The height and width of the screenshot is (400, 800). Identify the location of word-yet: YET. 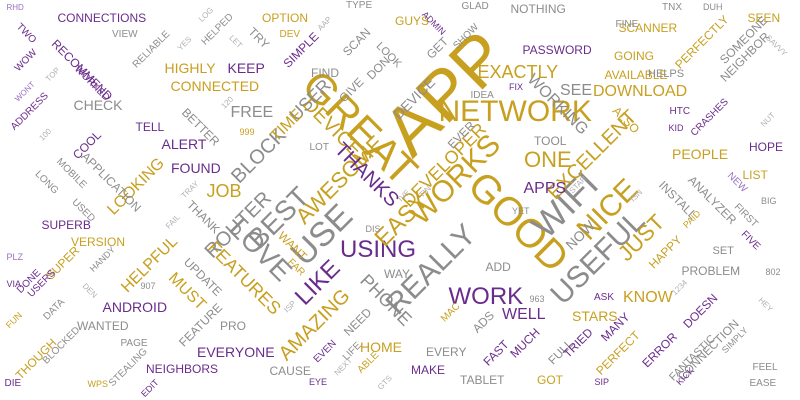
(521, 210).